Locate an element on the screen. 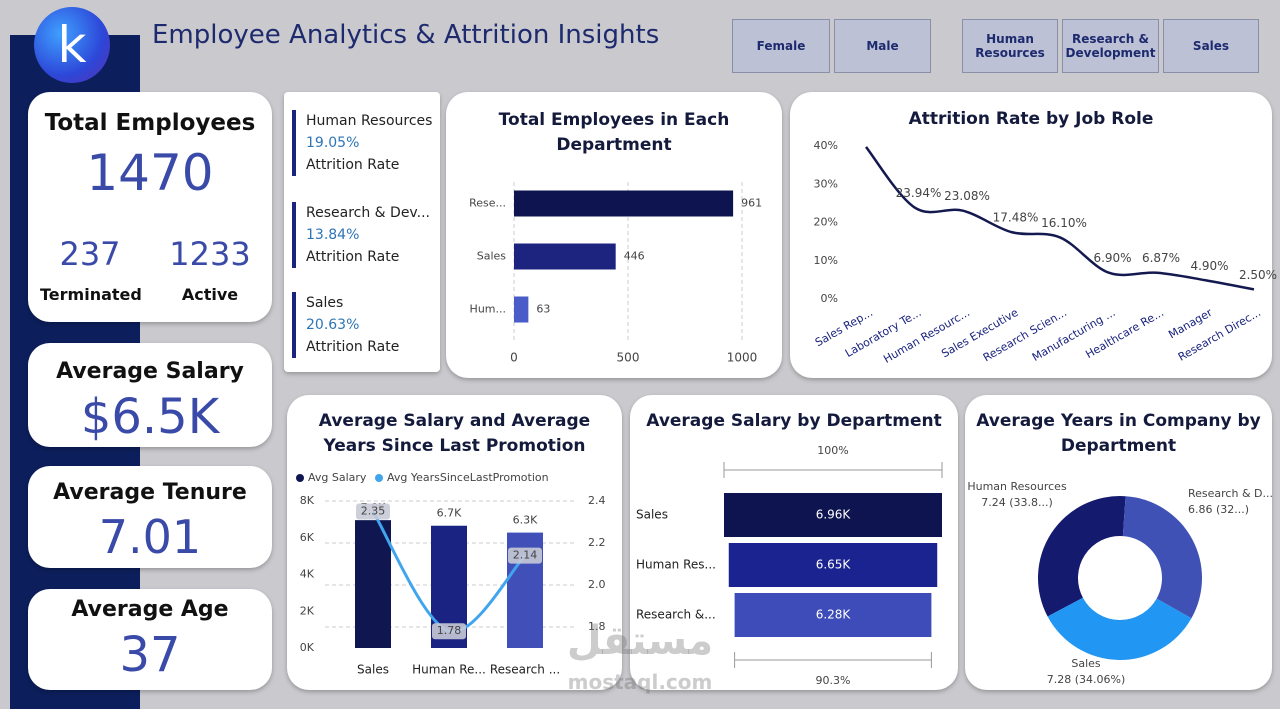 The height and width of the screenshot is (709, 1280). chart-card: Total Employees in Each Department is located at coordinates (614, 235).